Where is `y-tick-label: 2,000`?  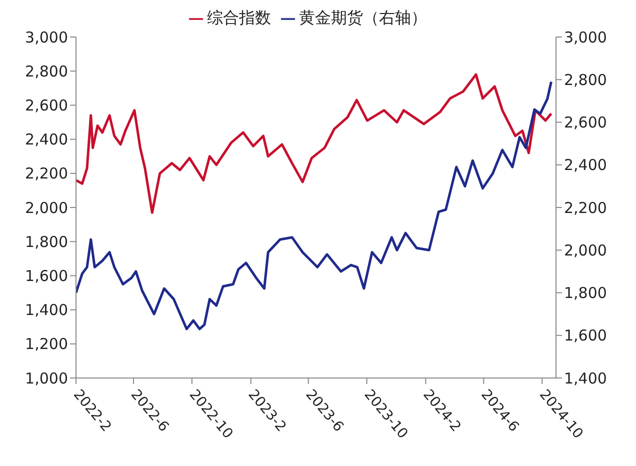
y-tick-label: 2,000 is located at coordinates (46, 207).